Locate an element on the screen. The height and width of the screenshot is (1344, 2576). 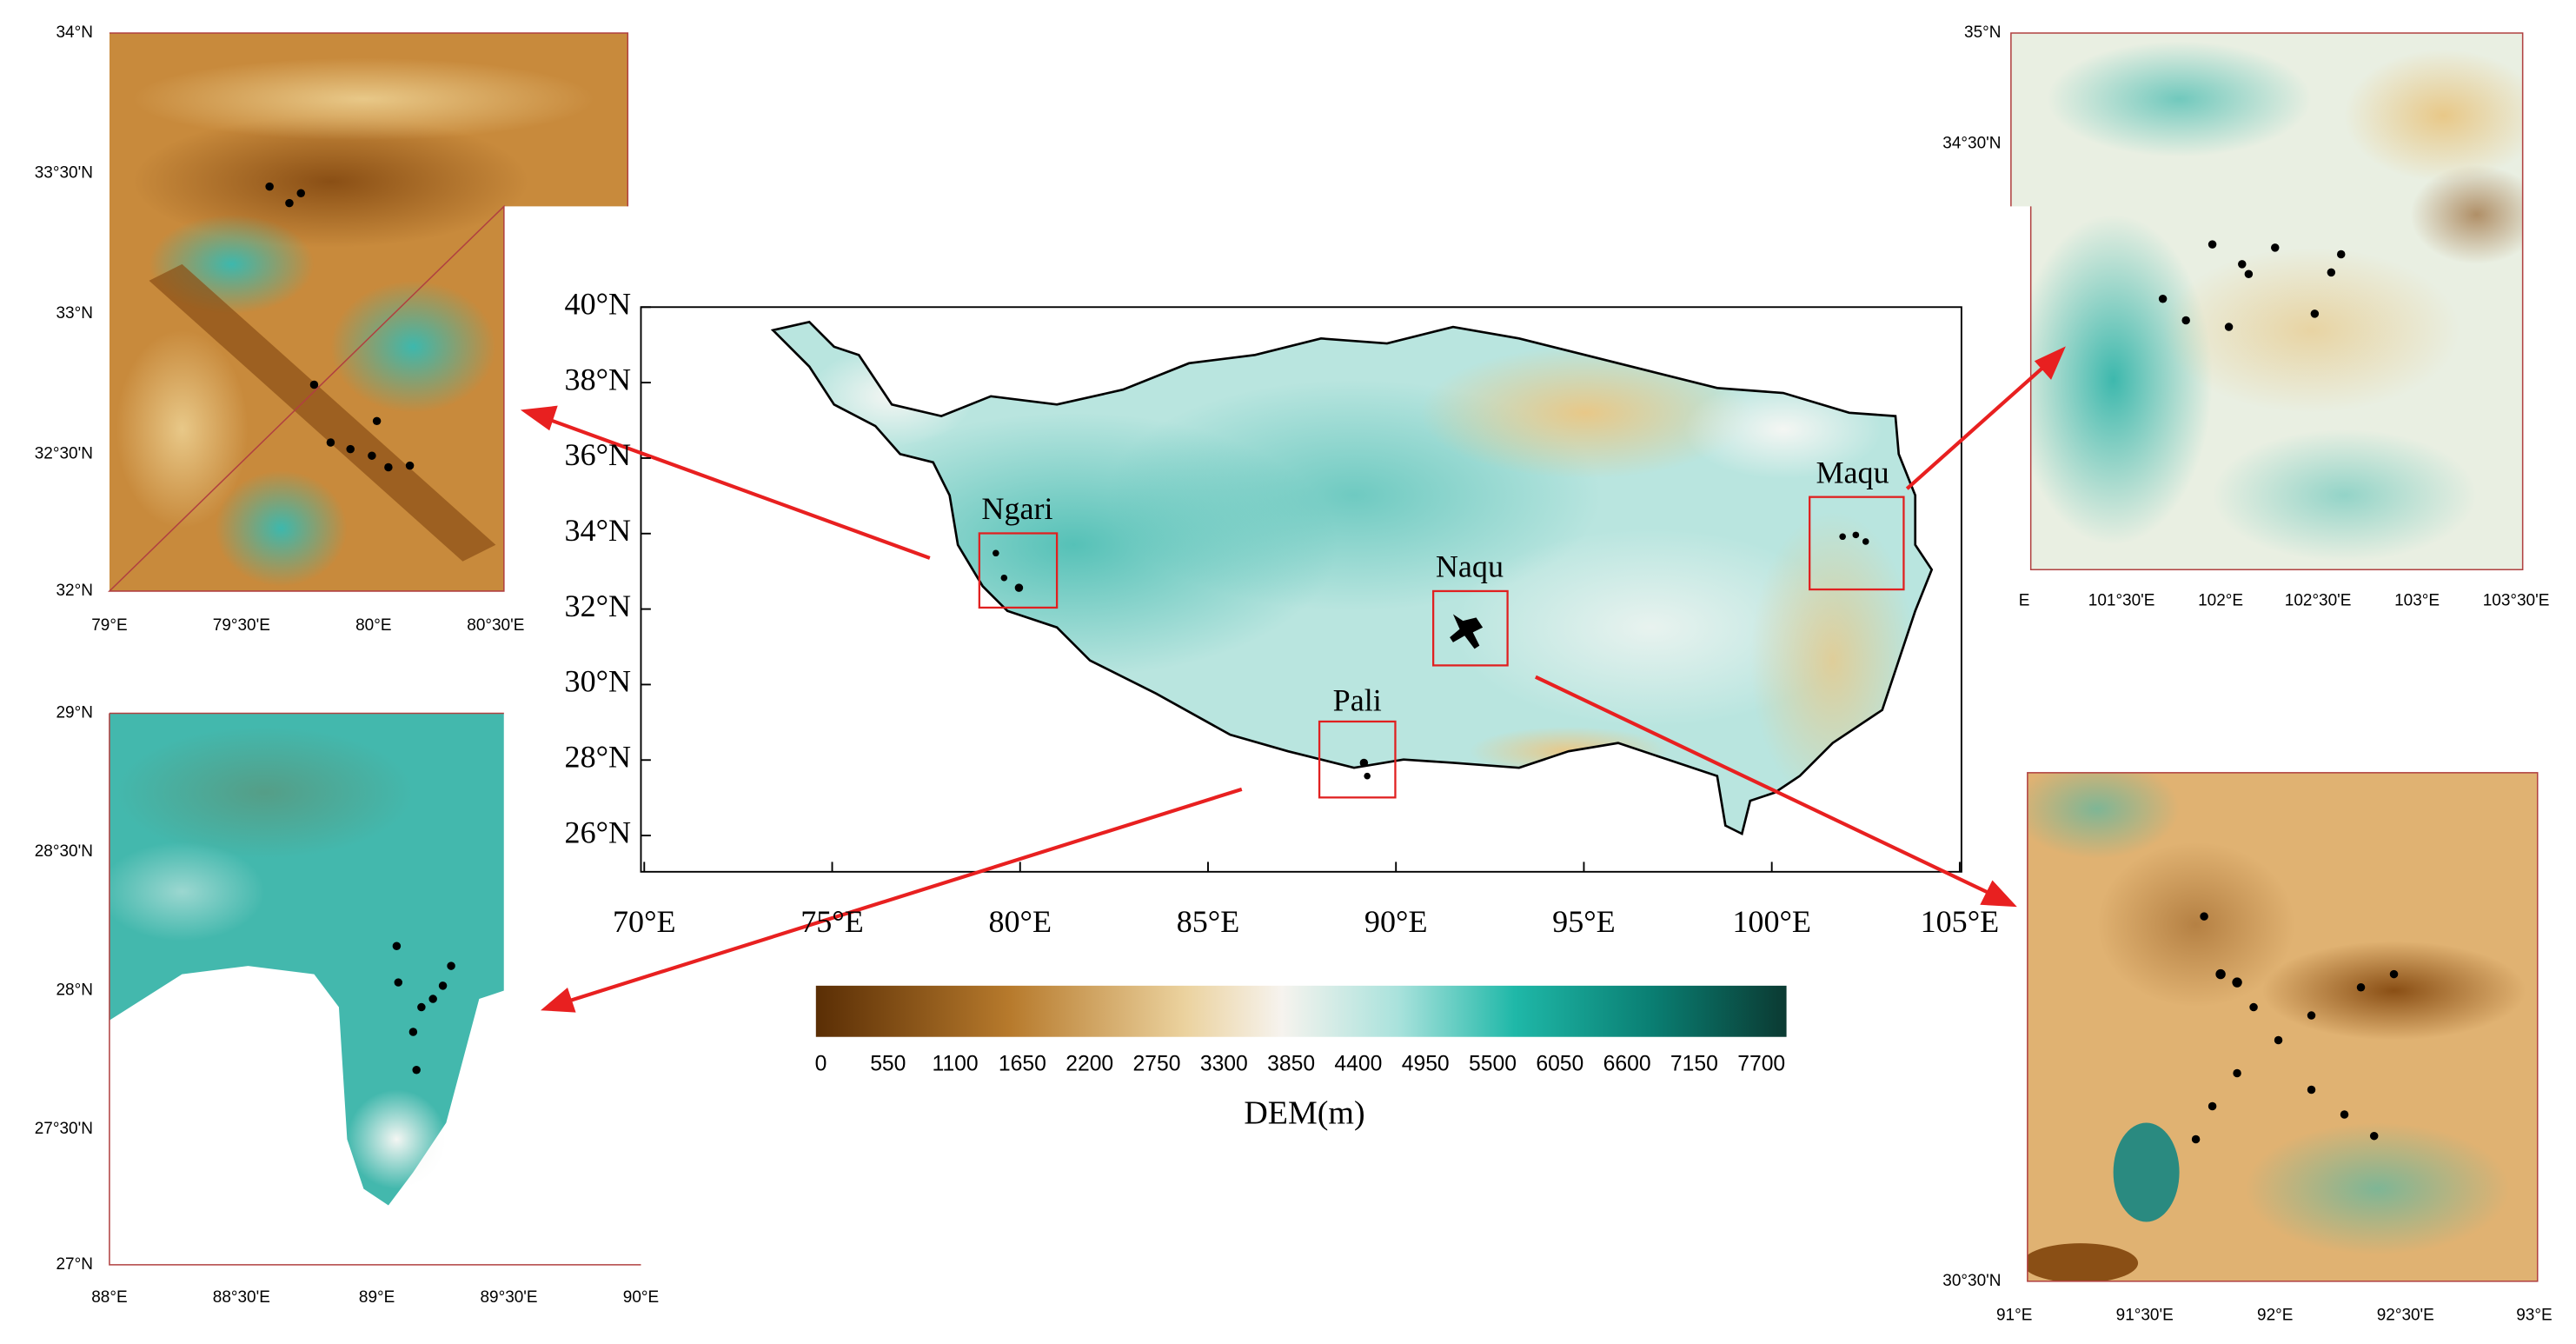
colorbar-tick-label: 6600 is located at coordinates (1627, 1065).